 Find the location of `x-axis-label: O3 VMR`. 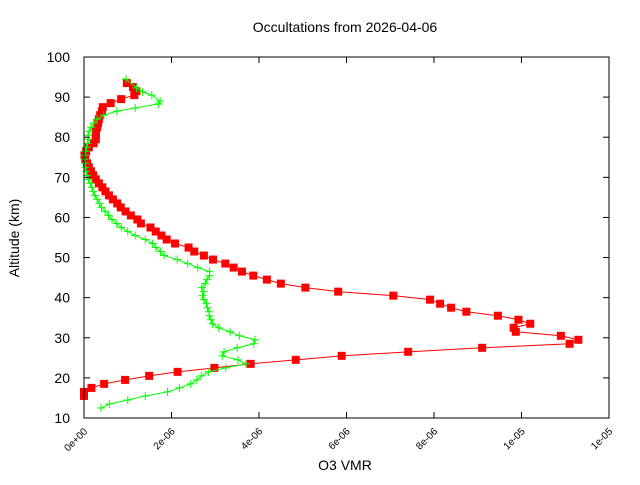

x-axis-label: O3 VMR is located at coordinates (345, 465).